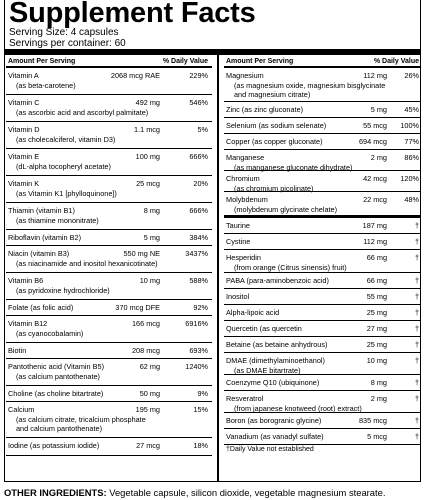  I want to click on nutrient-dv: 18%, so click(200, 445).